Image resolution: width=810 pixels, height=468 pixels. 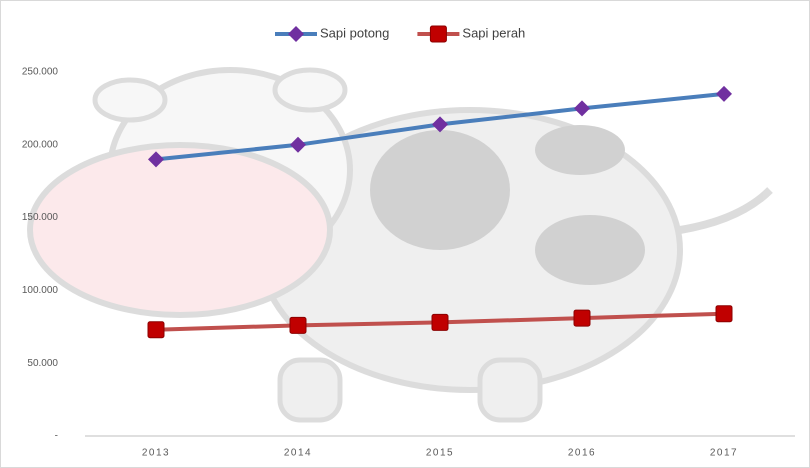 What do you see at coordinates (298, 453) in the screenshot?
I see `x-tick-label: 2014` at bounding box center [298, 453].